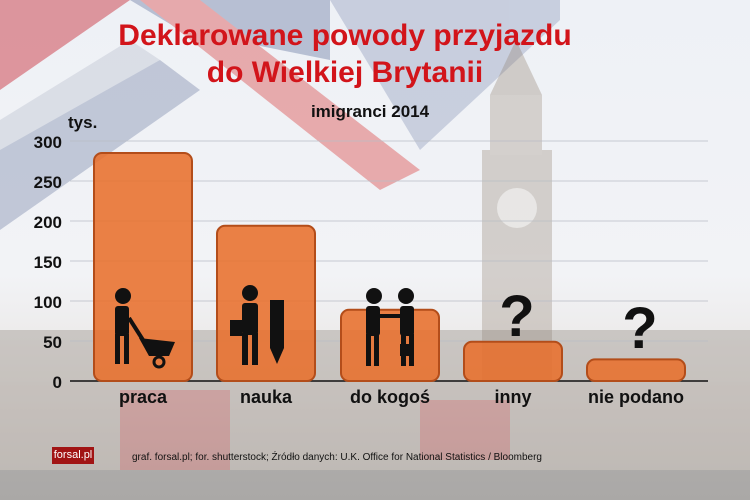  What do you see at coordinates (390, 327) in the screenshot?
I see `handshake-icon` at bounding box center [390, 327].